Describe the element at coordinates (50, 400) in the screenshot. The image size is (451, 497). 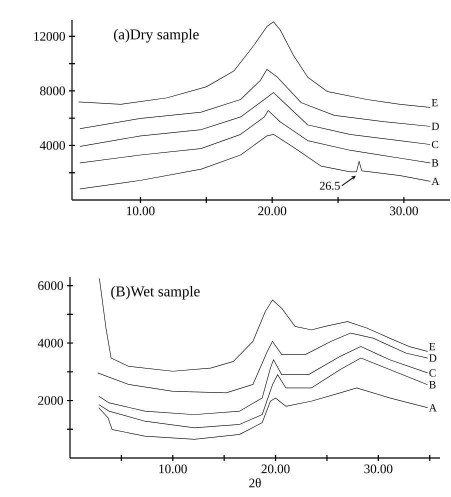
I see `y-tick-label: 2000` at that location.